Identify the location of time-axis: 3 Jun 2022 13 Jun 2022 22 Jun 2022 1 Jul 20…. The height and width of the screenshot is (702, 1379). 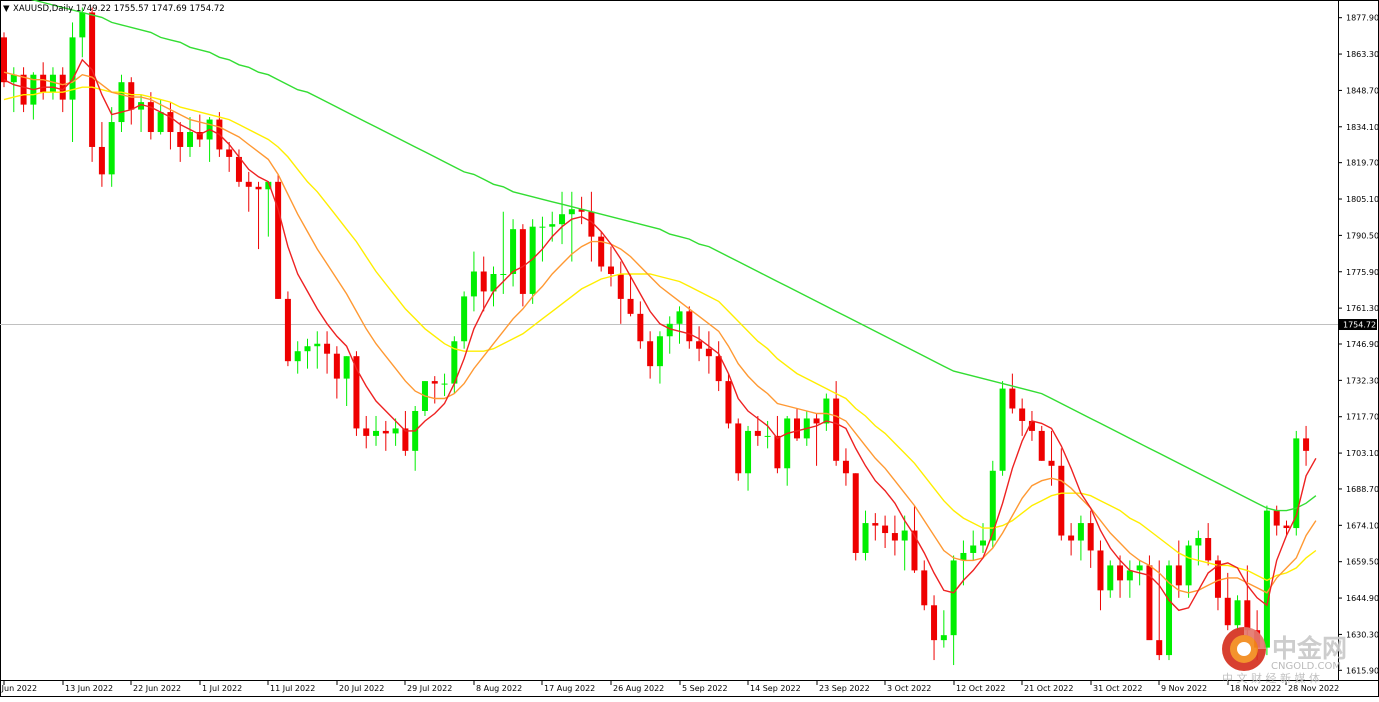
(669, 686).